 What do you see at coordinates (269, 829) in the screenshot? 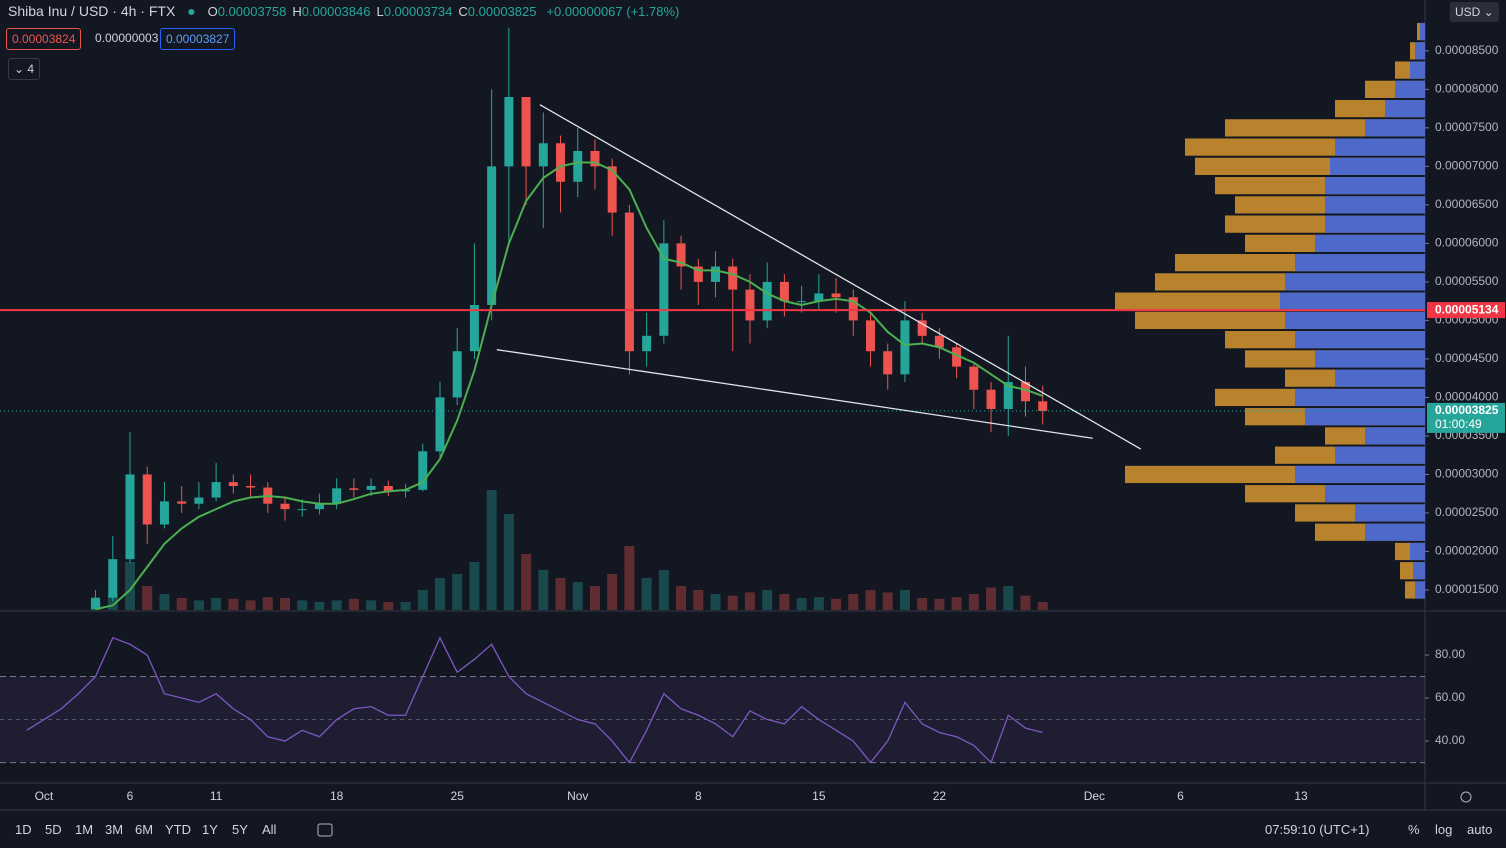
I see `range-button: All` at bounding box center [269, 829].